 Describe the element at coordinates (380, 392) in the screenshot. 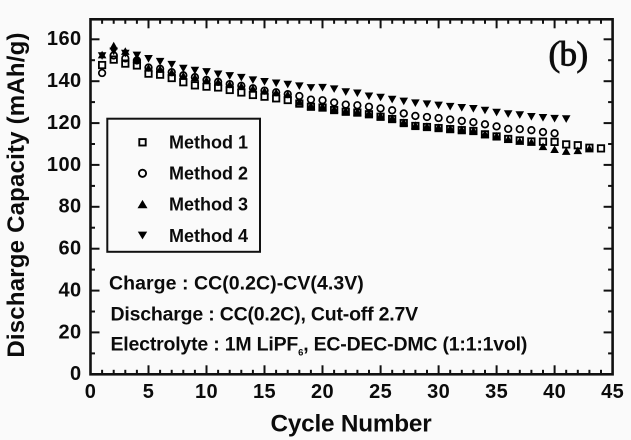

I see `svg-text: 25` at that location.